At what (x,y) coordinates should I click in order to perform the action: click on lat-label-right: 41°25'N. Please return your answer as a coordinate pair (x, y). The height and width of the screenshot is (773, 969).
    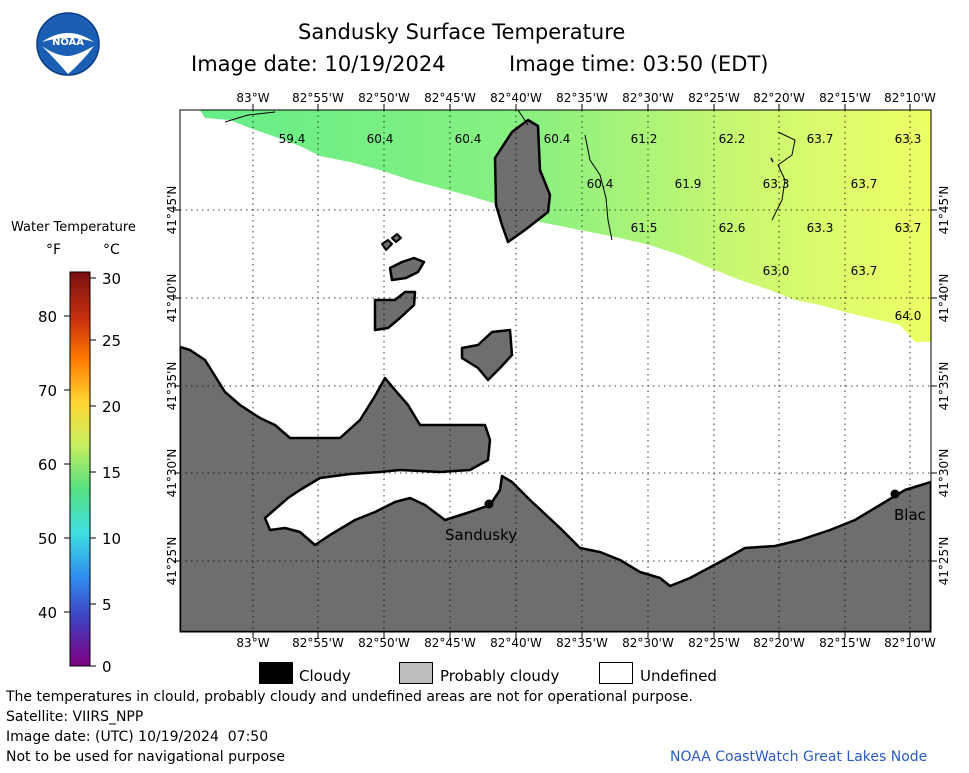
    Looking at the image, I should click on (944, 561).